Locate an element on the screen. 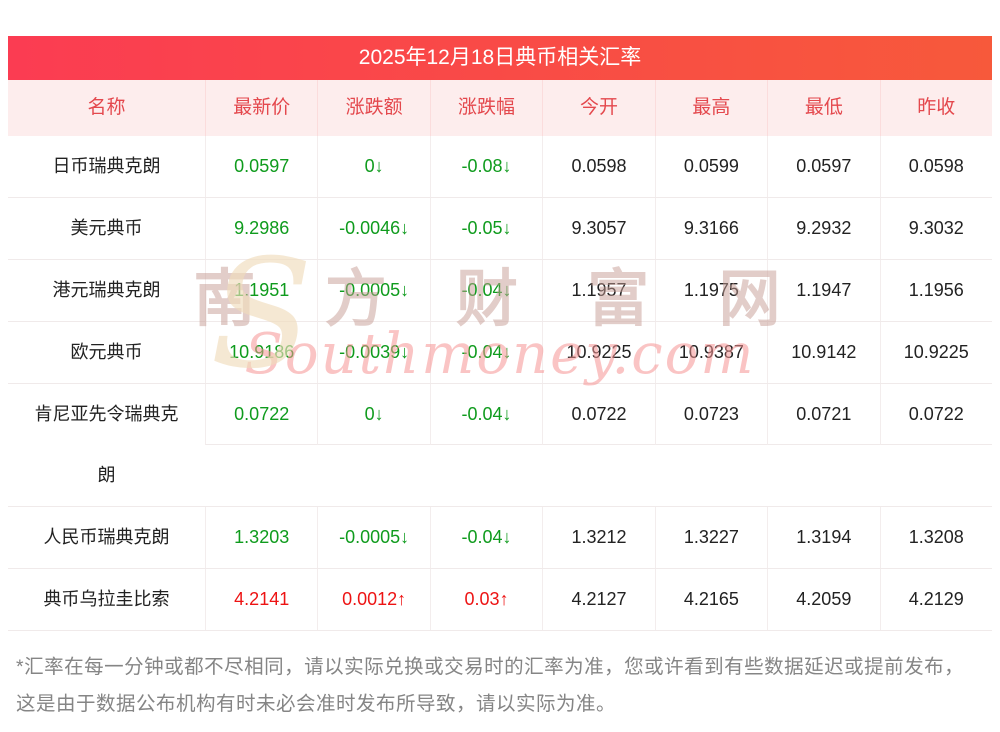  cell-high: 0.0599 is located at coordinates (710, 166).